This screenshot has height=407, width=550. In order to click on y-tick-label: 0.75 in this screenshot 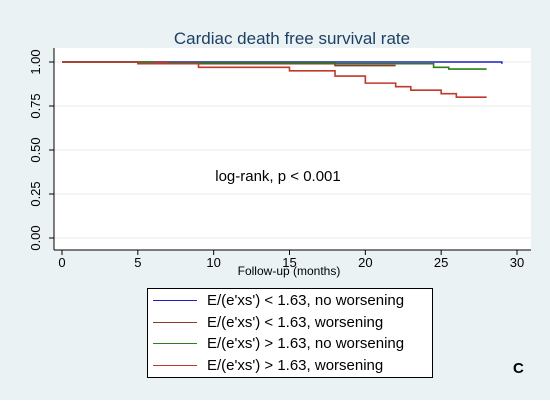, I will do `click(35, 105)`.